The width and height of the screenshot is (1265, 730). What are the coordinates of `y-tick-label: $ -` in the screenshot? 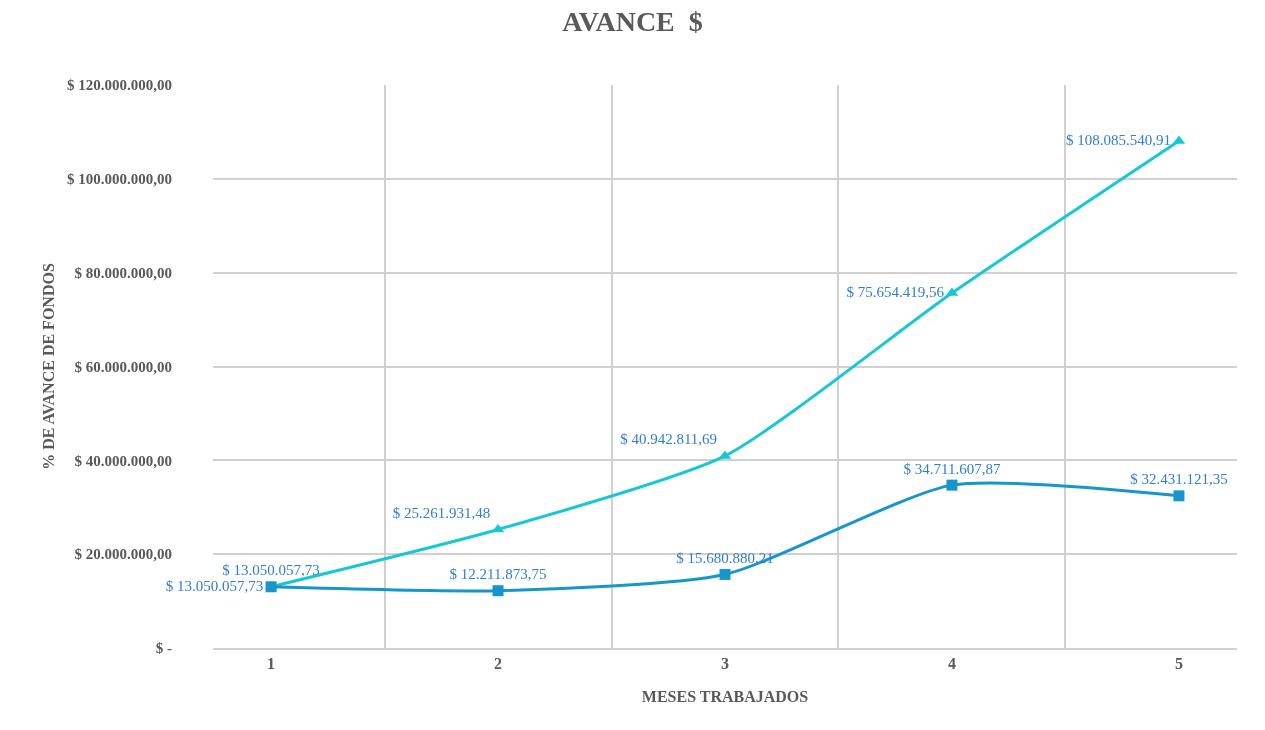 It's located at (163, 648).